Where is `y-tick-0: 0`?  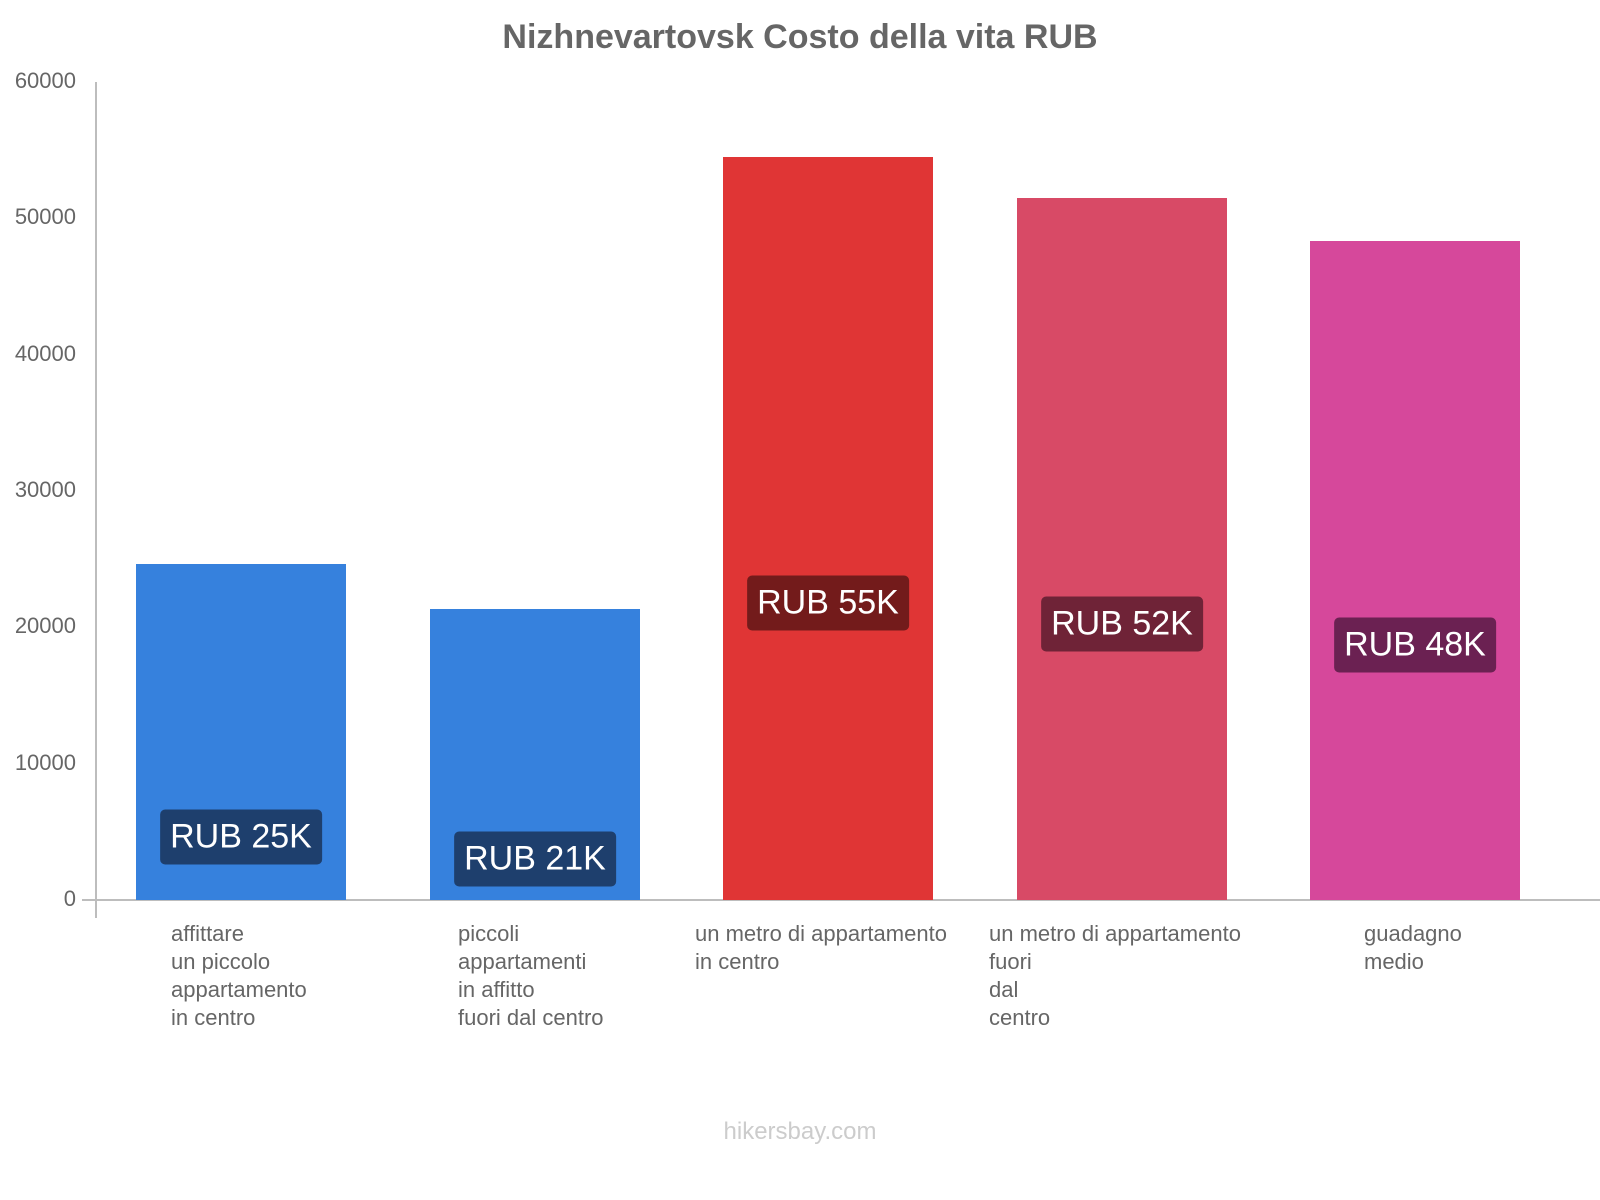 y-tick-0: 0 is located at coordinates (69, 898).